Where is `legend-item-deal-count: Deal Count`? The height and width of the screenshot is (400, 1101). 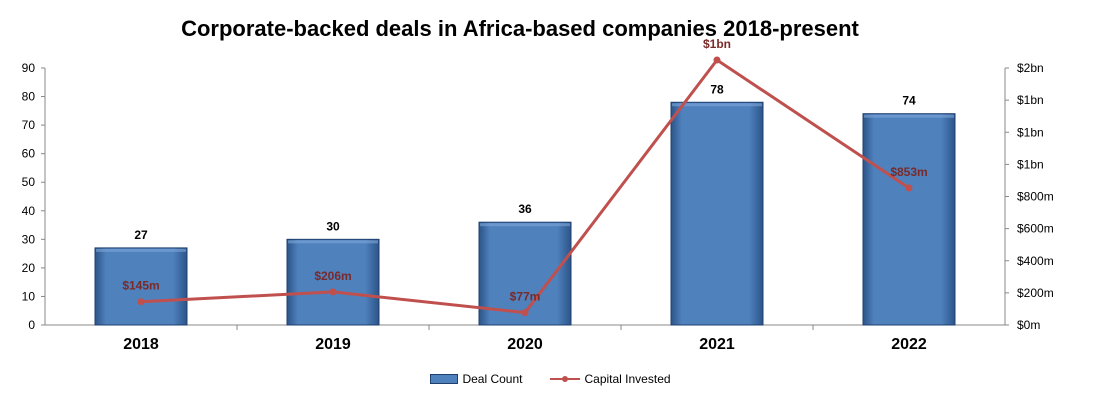 legend-item-deal-count: Deal Count is located at coordinates (476, 379).